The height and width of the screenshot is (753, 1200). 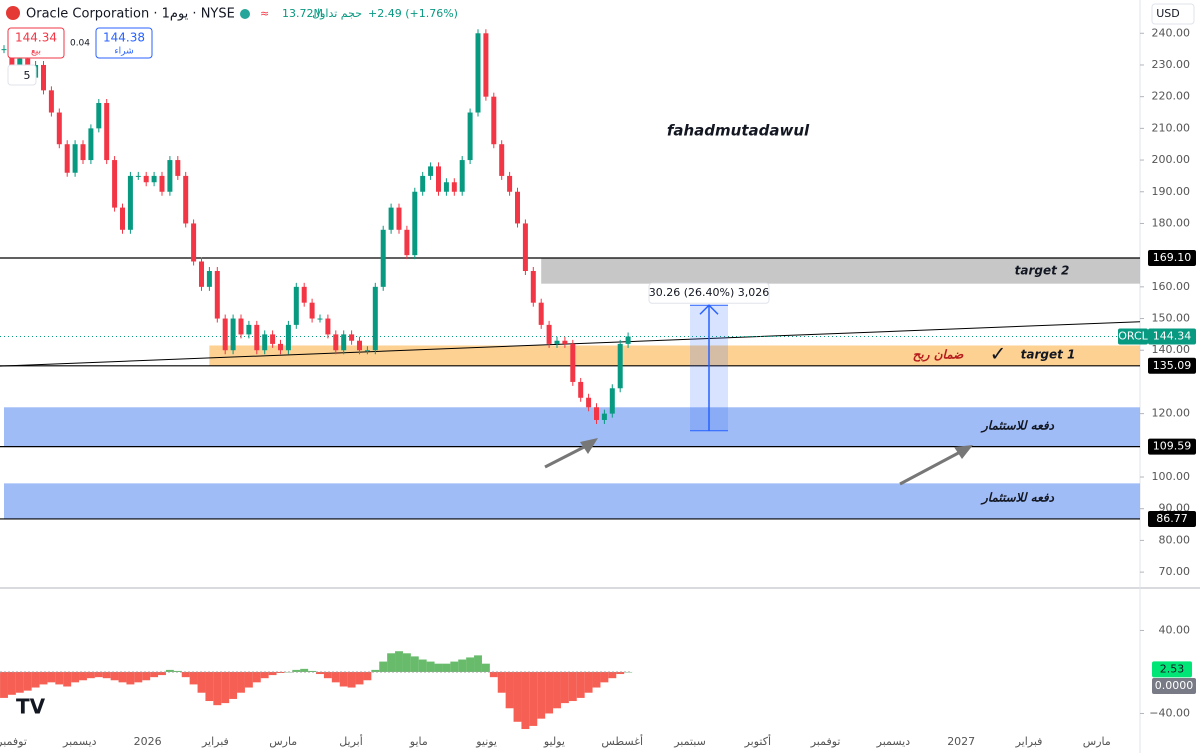 I want to click on y-tick-label: 240.00, so click(x=1171, y=32).